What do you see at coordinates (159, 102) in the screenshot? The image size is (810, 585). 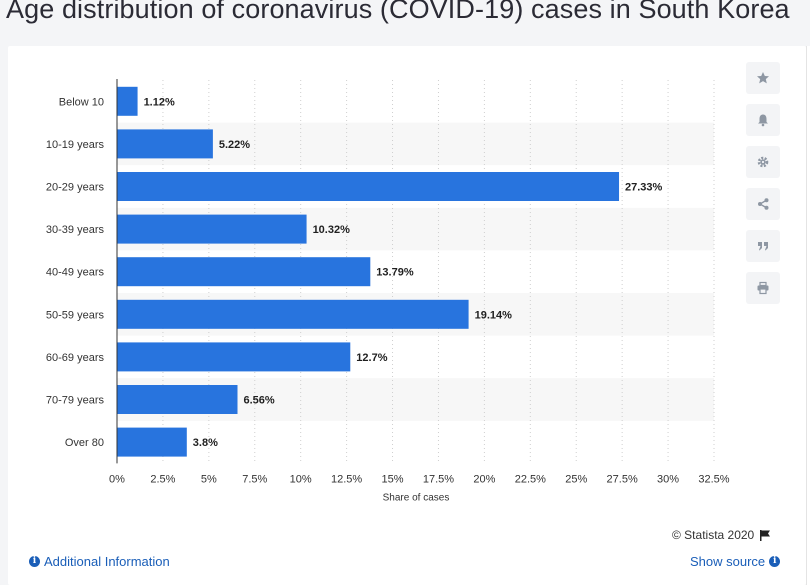 I see `data-label: 1.12%` at bounding box center [159, 102].